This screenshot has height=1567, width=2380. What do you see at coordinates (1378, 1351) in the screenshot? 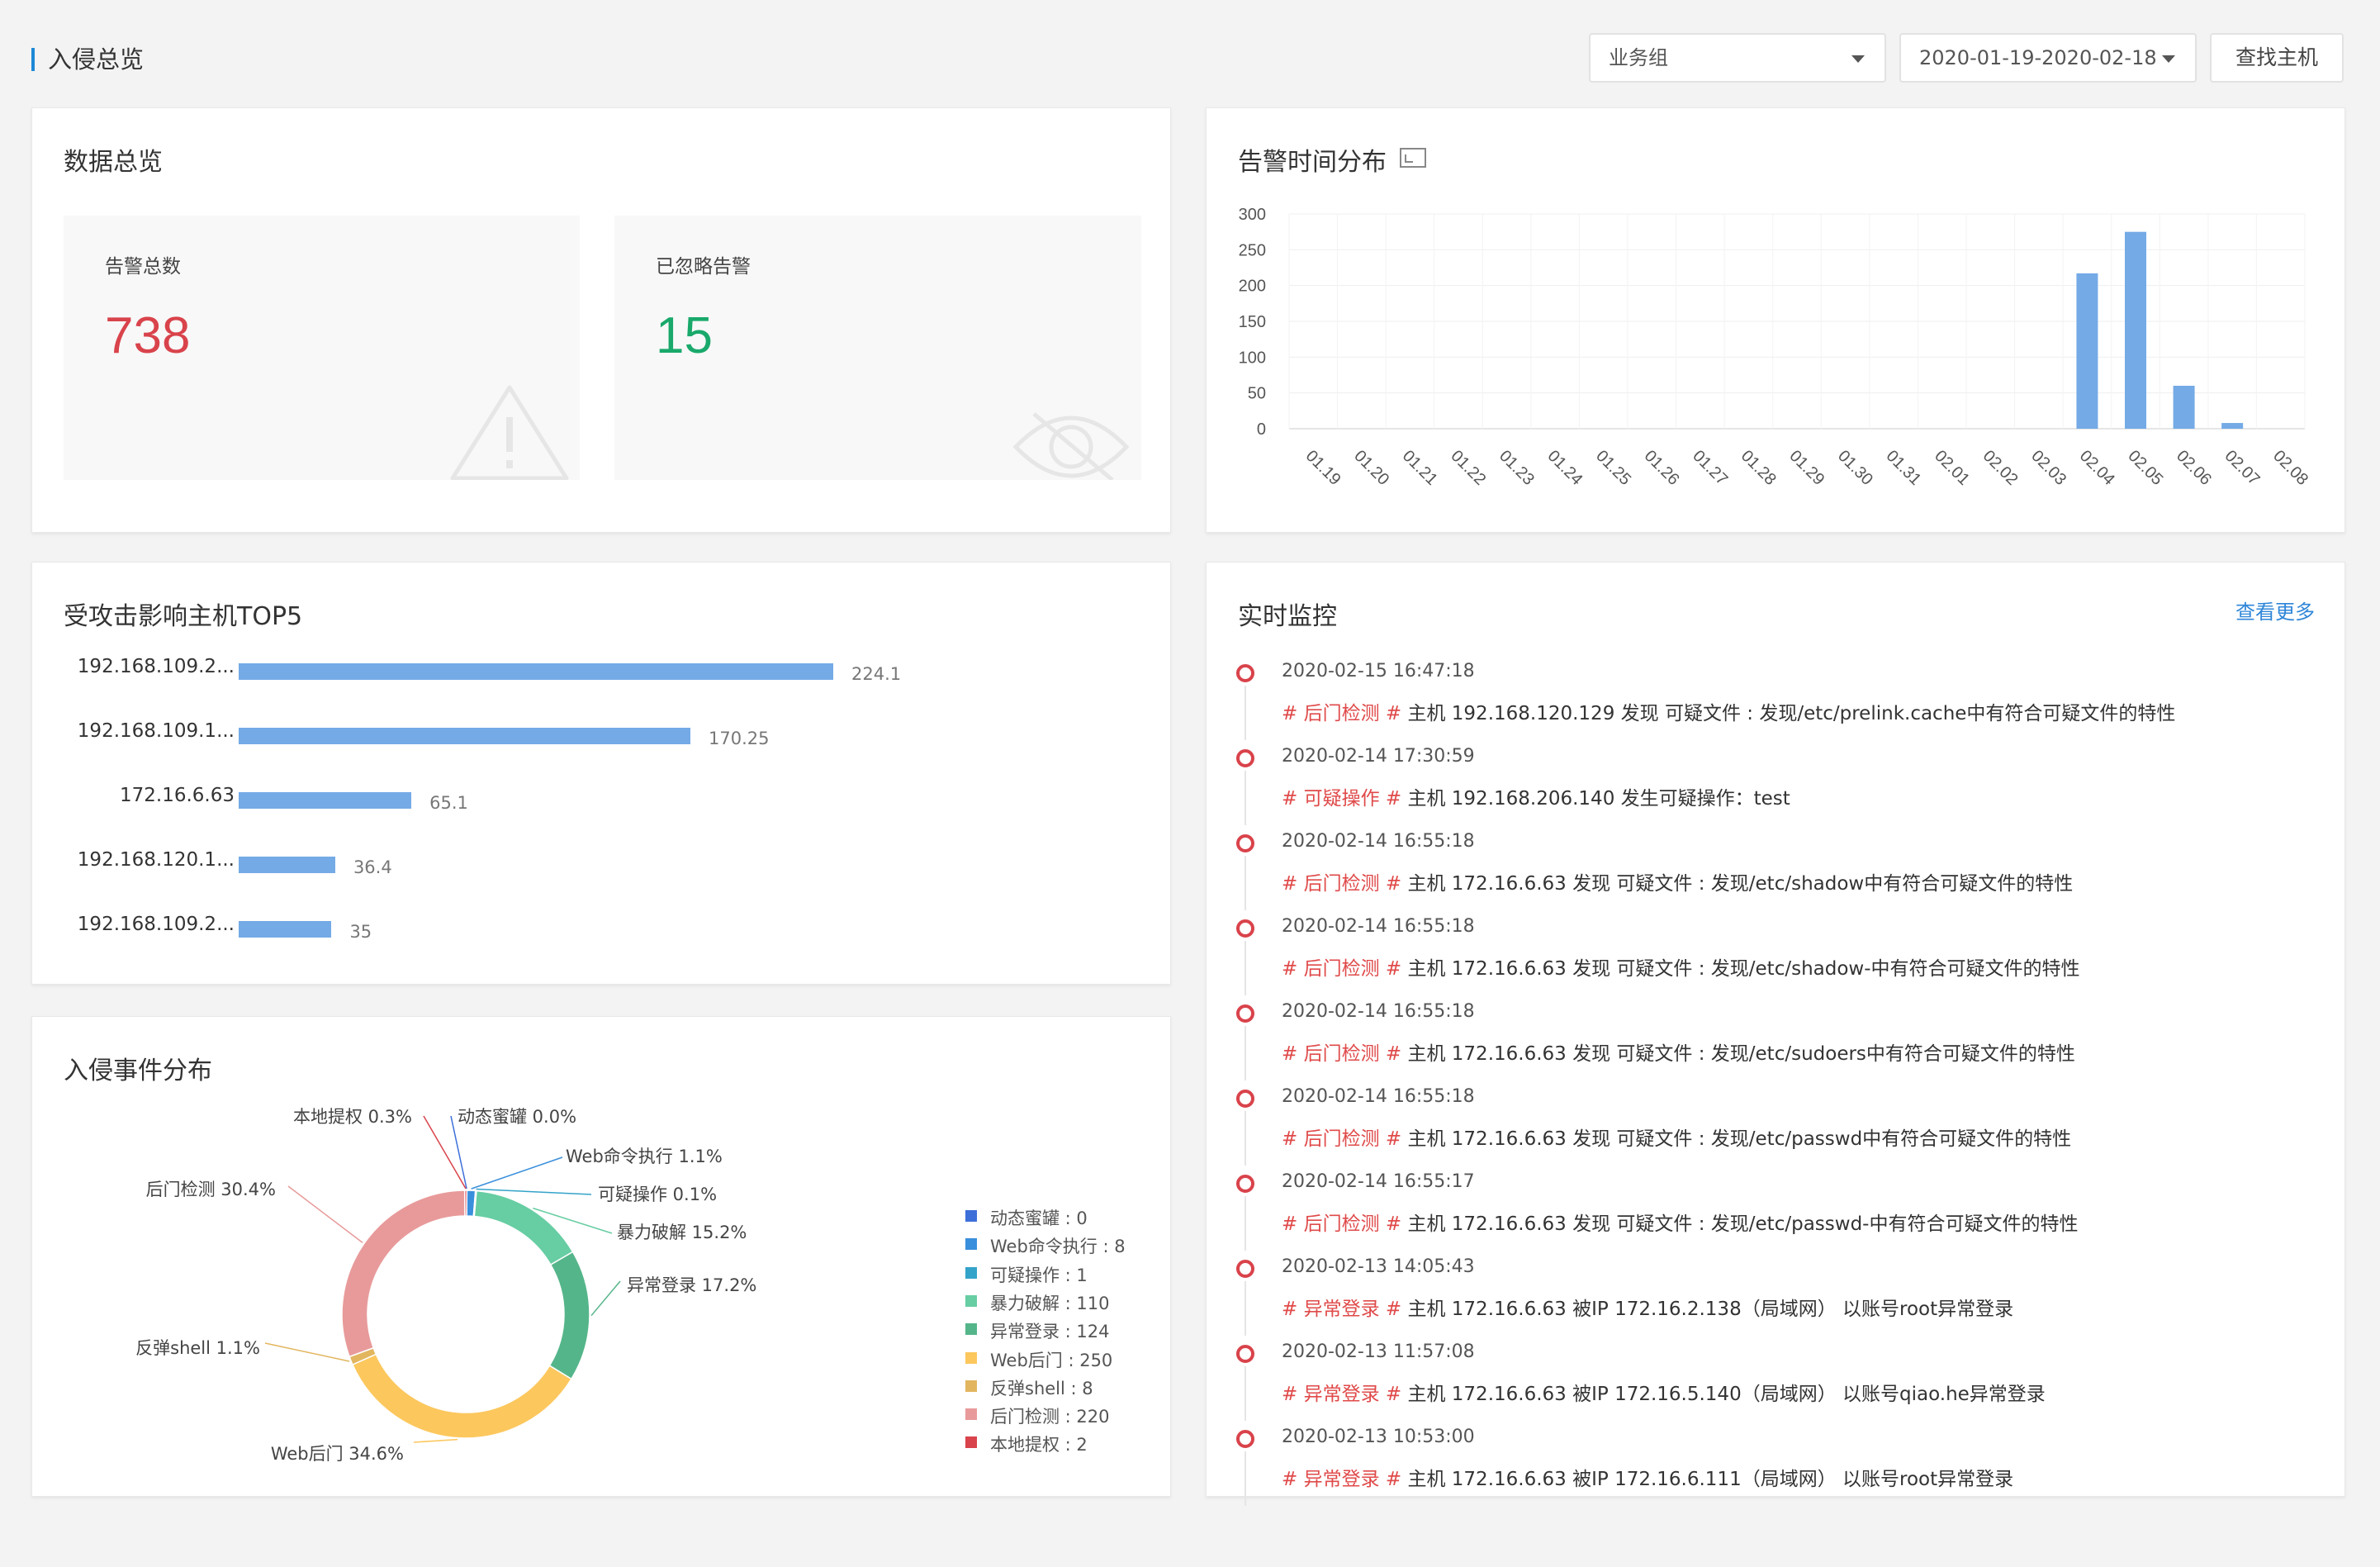
I see `timeline-time: 2020-02-13 11:57:08` at bounding box center [1378, 1351].